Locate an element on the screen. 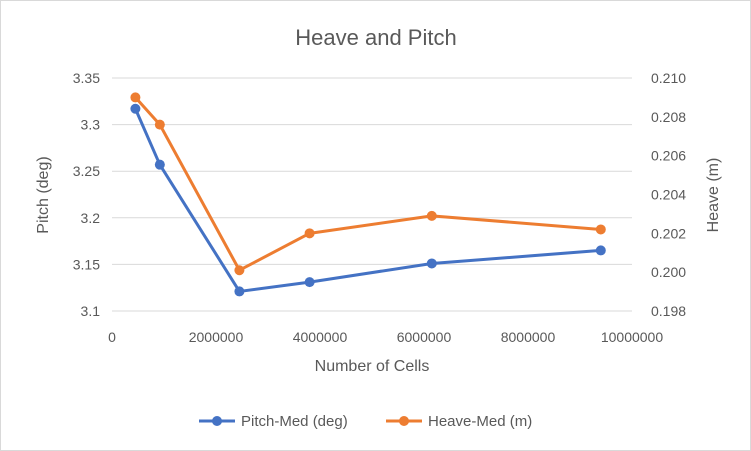  y2-tick-label: 0.204 is located at coordinates (668, 195).